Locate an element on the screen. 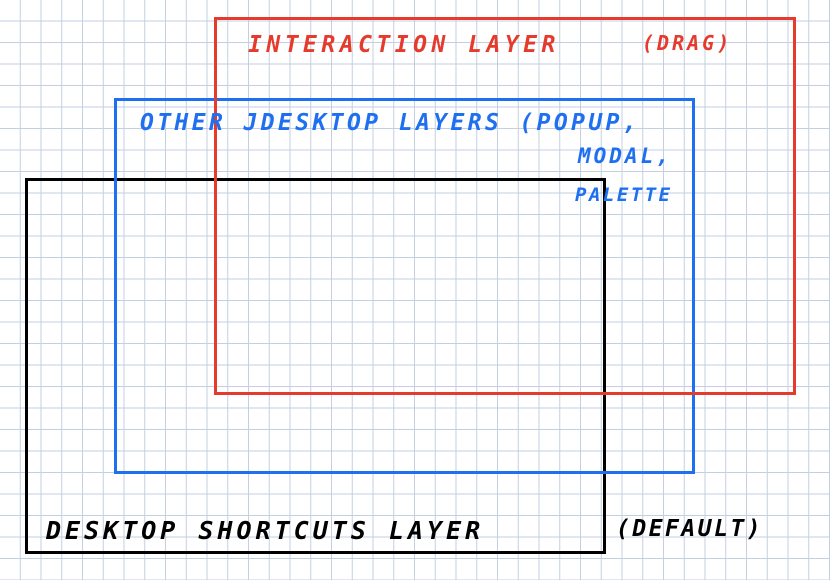 This screenshot has width=830, height=580. other-desktop-layers-label-line2: MODAL, is located at coordinates (625, 156).